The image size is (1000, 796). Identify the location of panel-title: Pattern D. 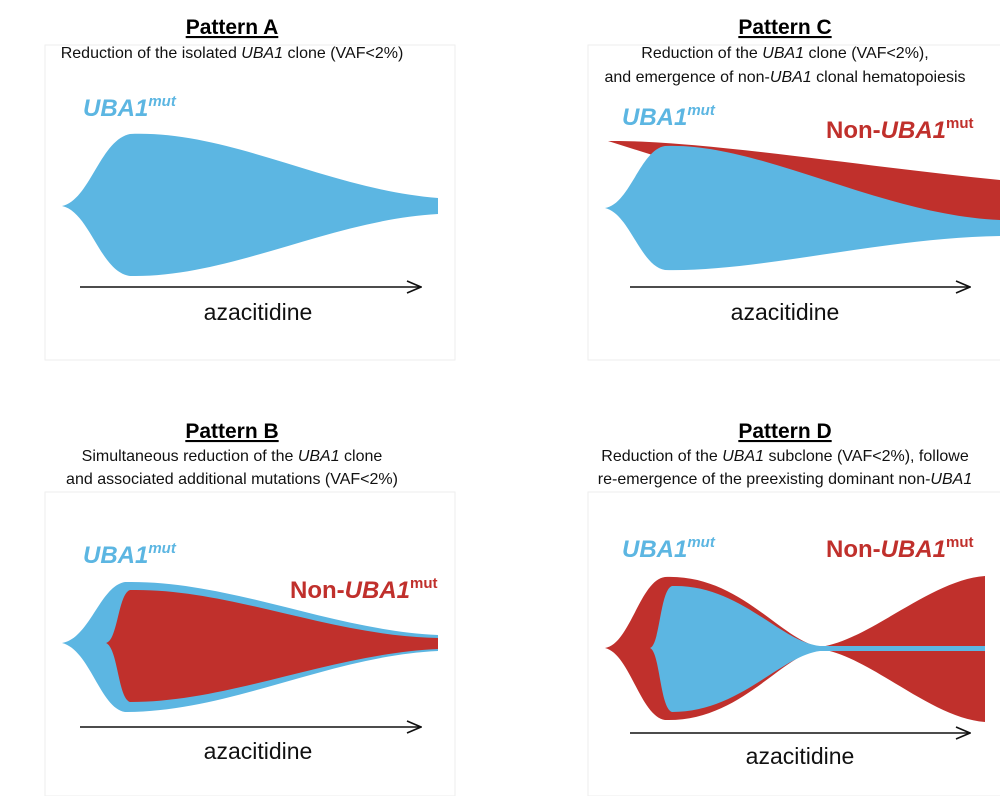
(784, 431).